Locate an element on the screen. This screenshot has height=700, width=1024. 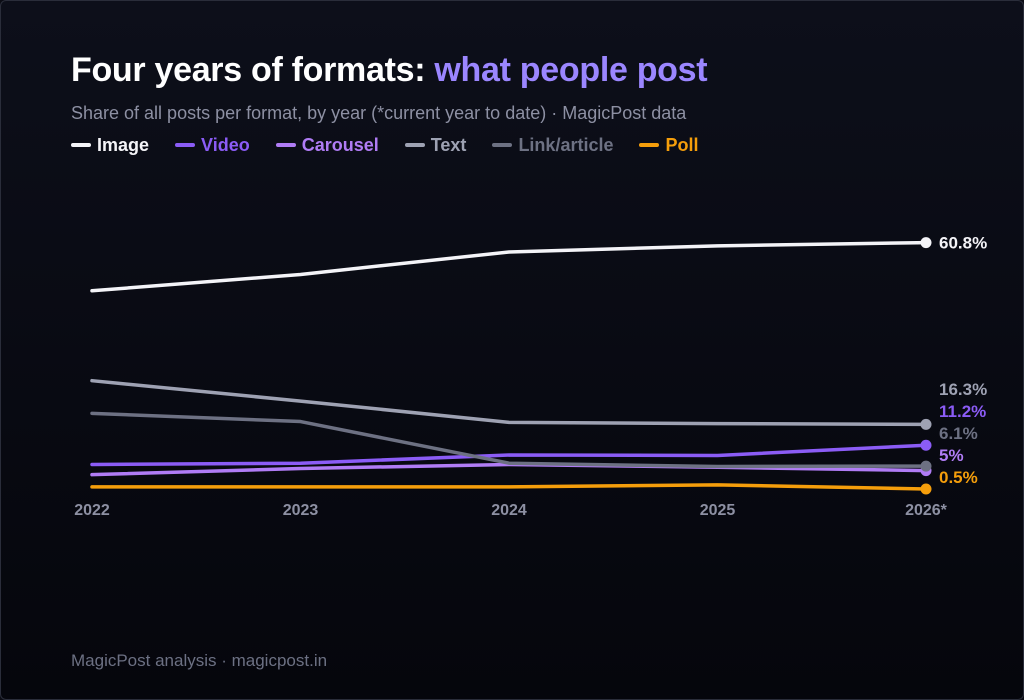
end-value-label: 6.1% is located at coordinates (958, 433).